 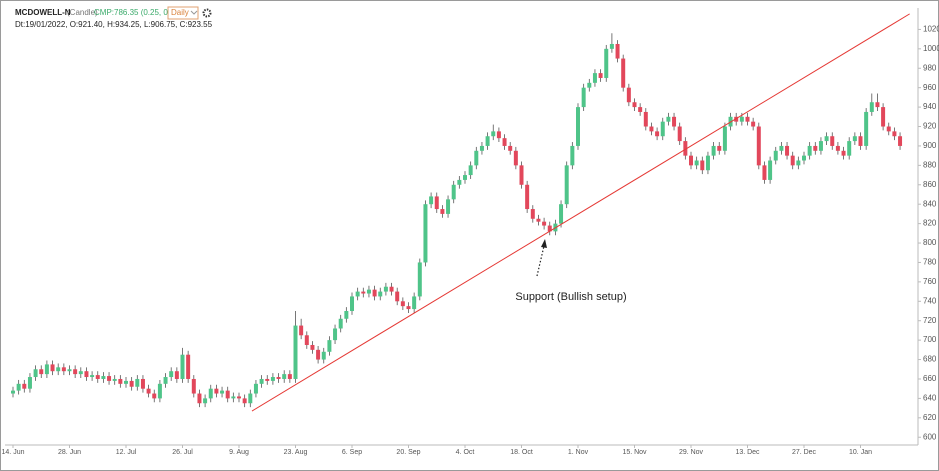 I want to click on interval-select, so click(x=183, y=13).